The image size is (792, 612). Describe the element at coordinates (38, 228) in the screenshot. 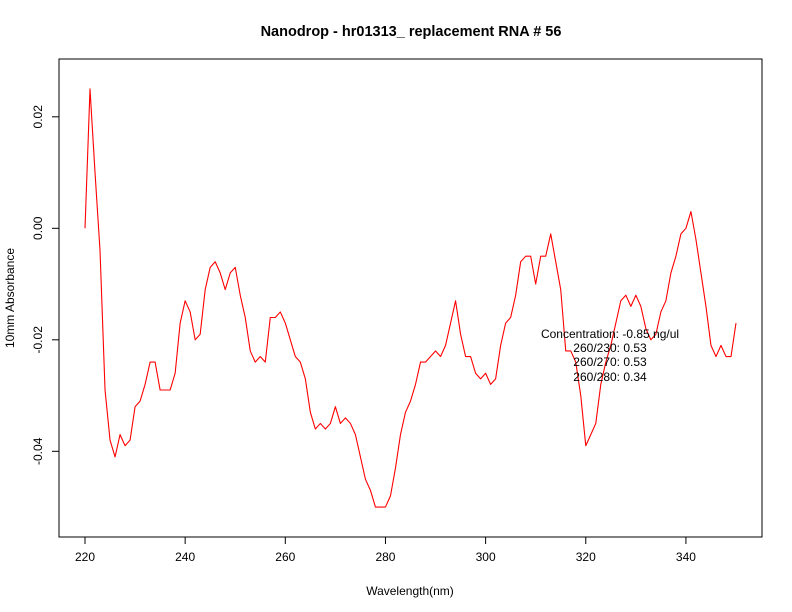

I see `y-tick-label: 0.00` at that location.